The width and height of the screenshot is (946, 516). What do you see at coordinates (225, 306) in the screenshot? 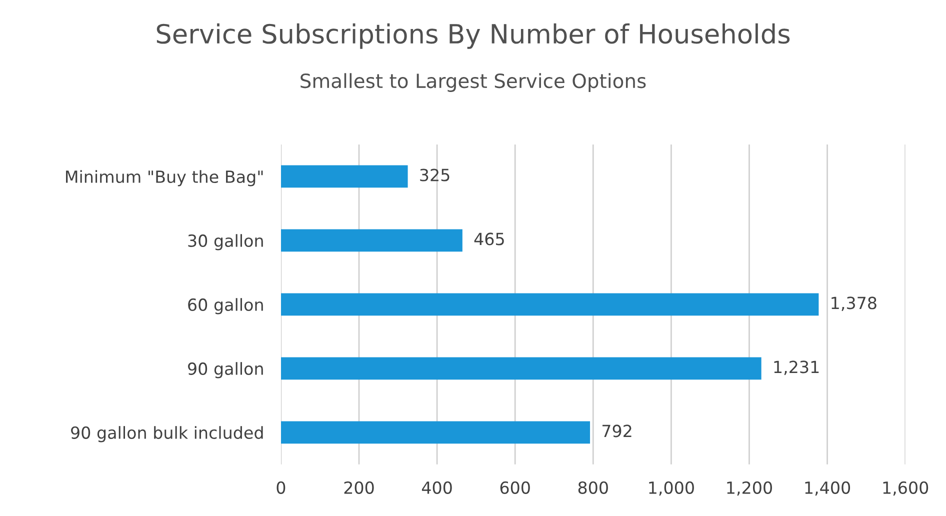
I see `y-tick-label: 60 gallon` at bounding box center [225, 306].